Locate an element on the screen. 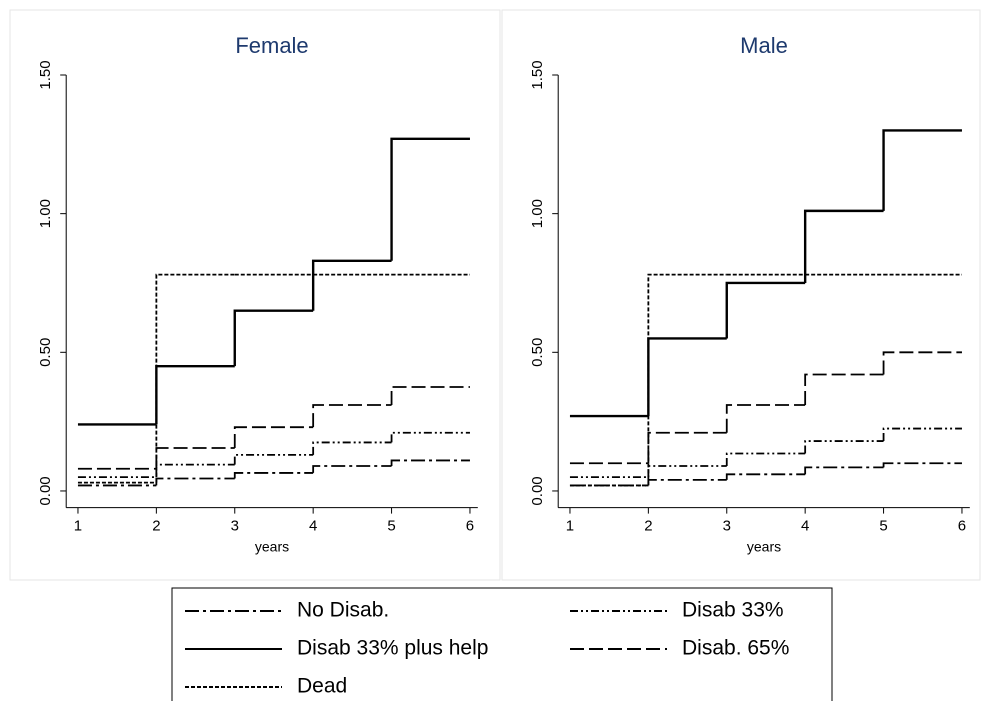 This screenshot has height=701, width=981. legend-label: Disab 33% is located at coordinates (733, 610).